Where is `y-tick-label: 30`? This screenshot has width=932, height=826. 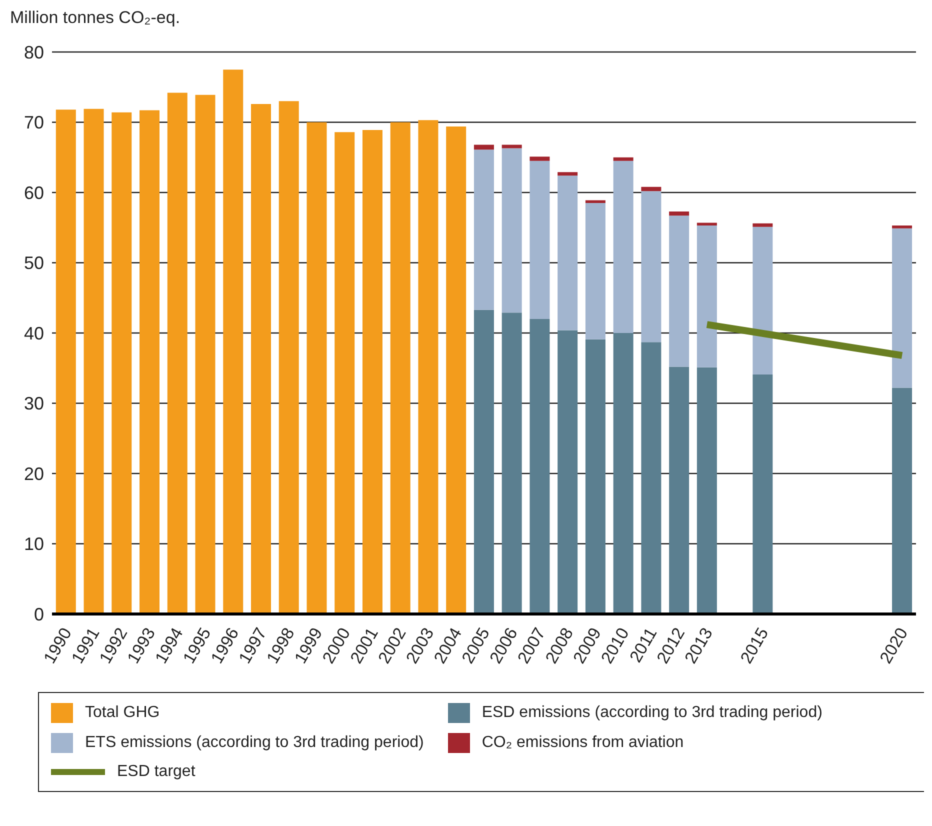 y-tick-label: 30 is located at coordinates (34, 404).